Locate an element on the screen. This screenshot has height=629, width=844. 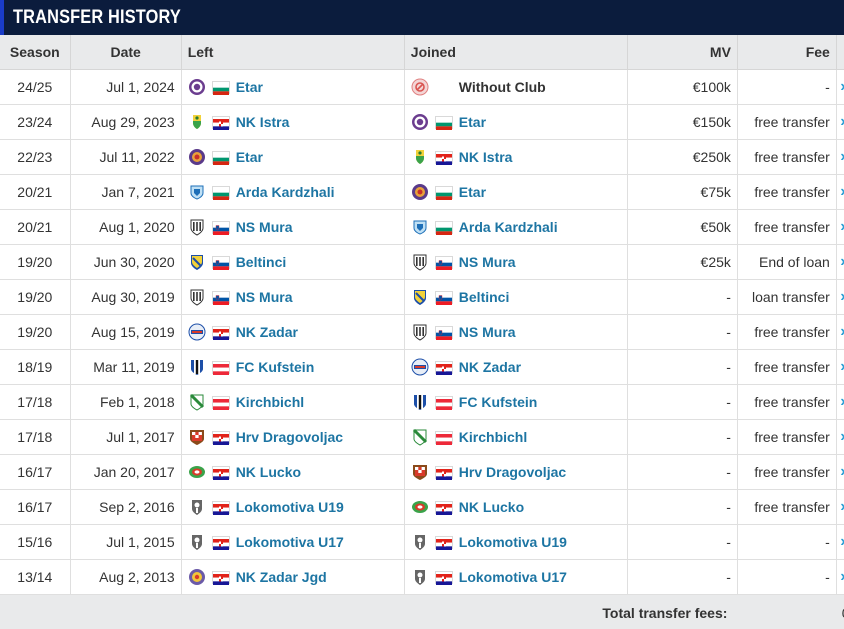
column-header-fee: Fee is located at coordinates (787, 52).